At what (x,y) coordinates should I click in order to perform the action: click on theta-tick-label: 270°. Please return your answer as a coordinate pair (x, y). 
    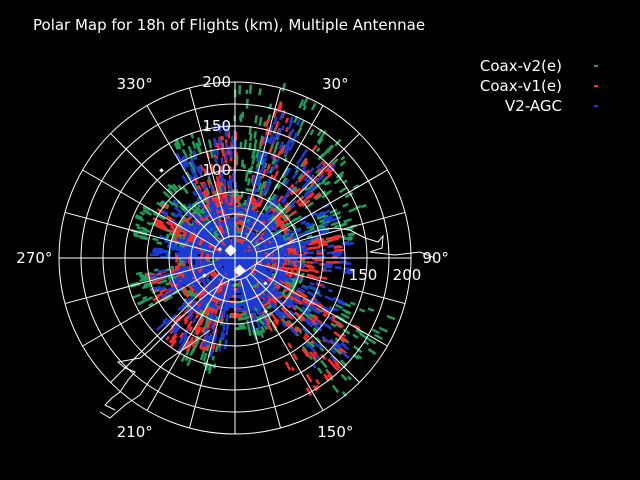
    Looking at the image, I should click on (34, 258).